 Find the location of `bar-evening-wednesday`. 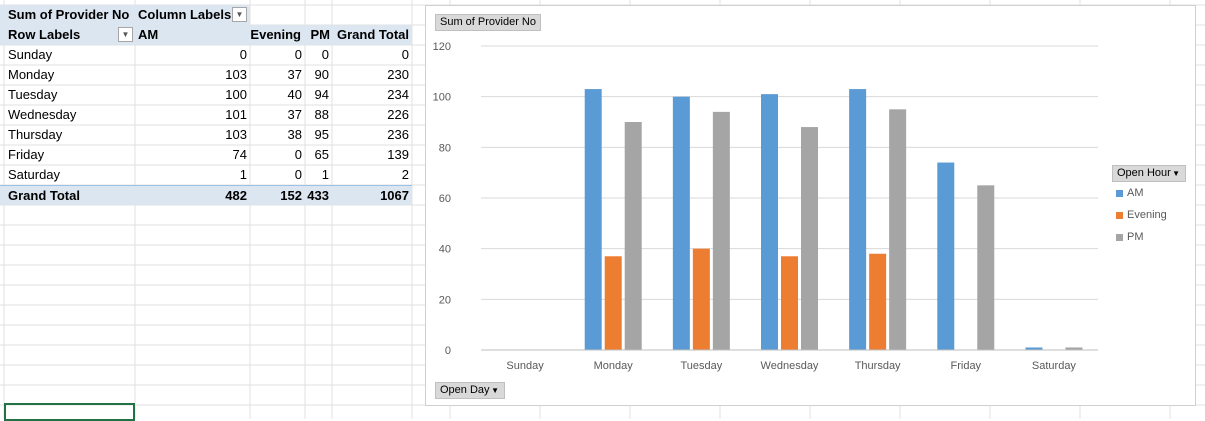

bar-evening-wednesday is located at coordinates (789, 303).